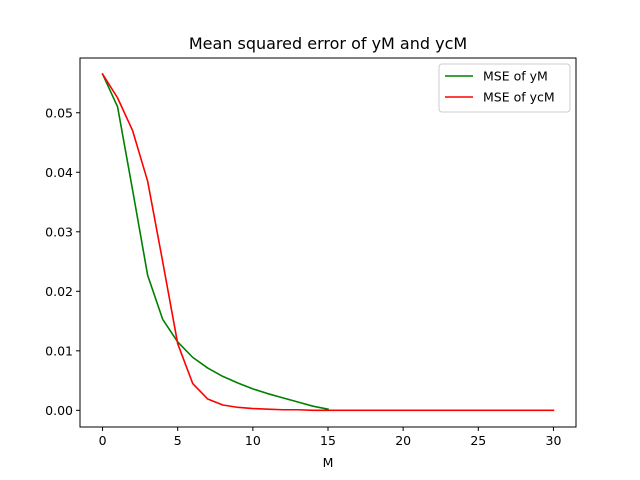 Image resolution: width=640 pixels, height=480 pixels. I want to click on x-tick-label: 15, so click(328, 440).